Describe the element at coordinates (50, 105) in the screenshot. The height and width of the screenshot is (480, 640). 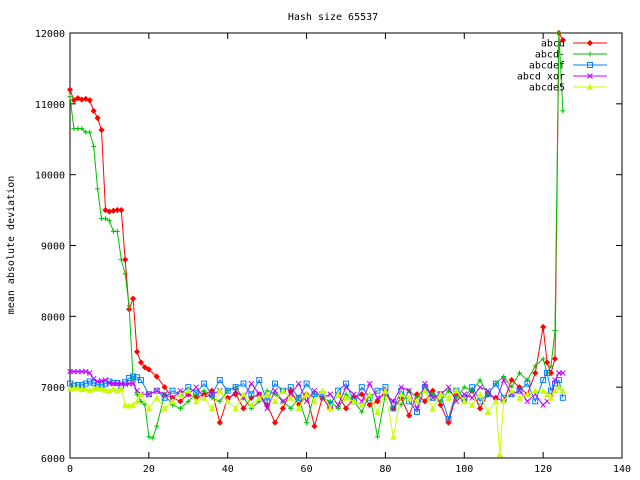
I see `y-tick-label: 11000` at that location.